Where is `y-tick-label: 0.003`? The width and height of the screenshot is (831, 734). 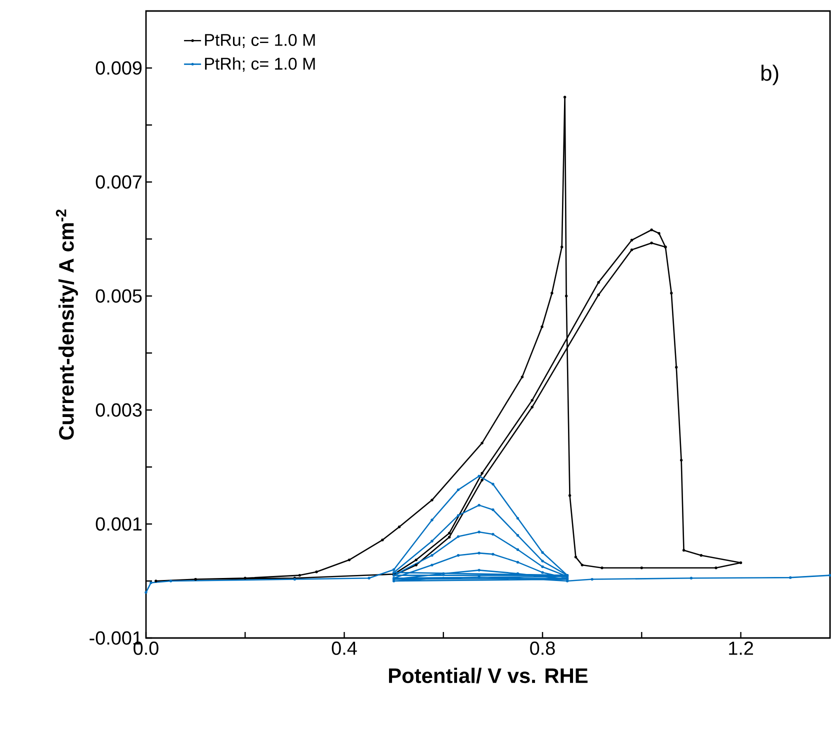
y-tick-label: 0.003 is located at coordinates (119, 410).